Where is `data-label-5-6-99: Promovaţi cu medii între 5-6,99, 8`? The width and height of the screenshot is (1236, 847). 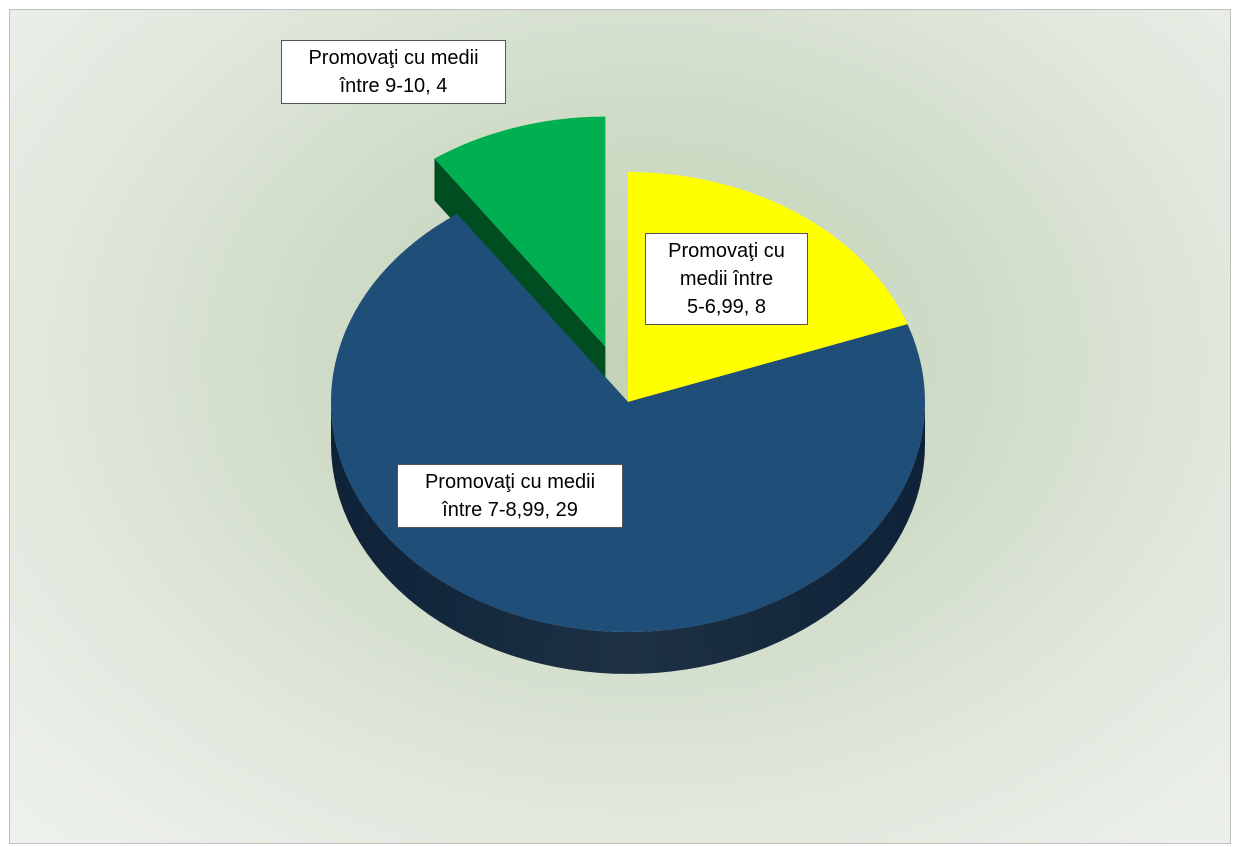 data-label-5-6-99: Promovaţi cu medii între 5-6,99, 8 is located at coordinates (726, 279).